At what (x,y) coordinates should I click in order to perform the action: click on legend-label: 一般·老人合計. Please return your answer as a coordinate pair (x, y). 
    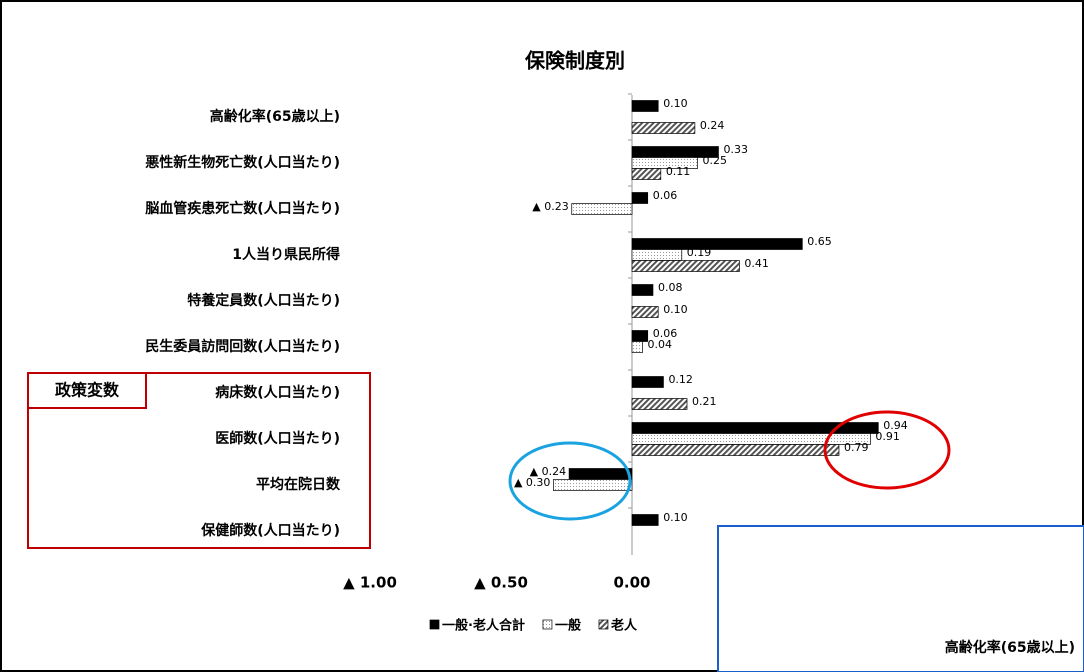
    Looking at the image, I should click on (483, 626).